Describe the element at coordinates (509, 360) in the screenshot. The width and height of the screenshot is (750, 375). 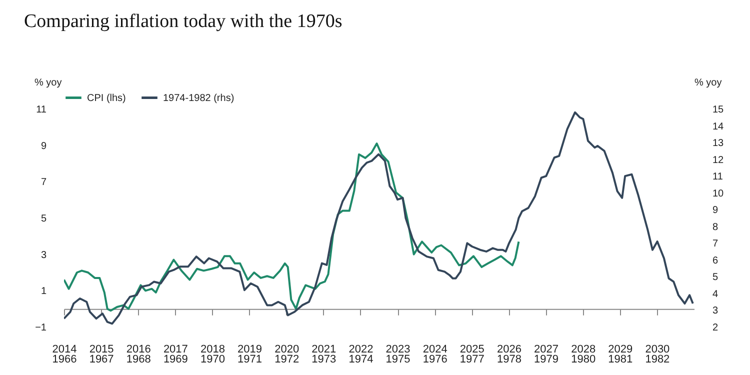
I see `x2-tick-label: 1978` at that location.